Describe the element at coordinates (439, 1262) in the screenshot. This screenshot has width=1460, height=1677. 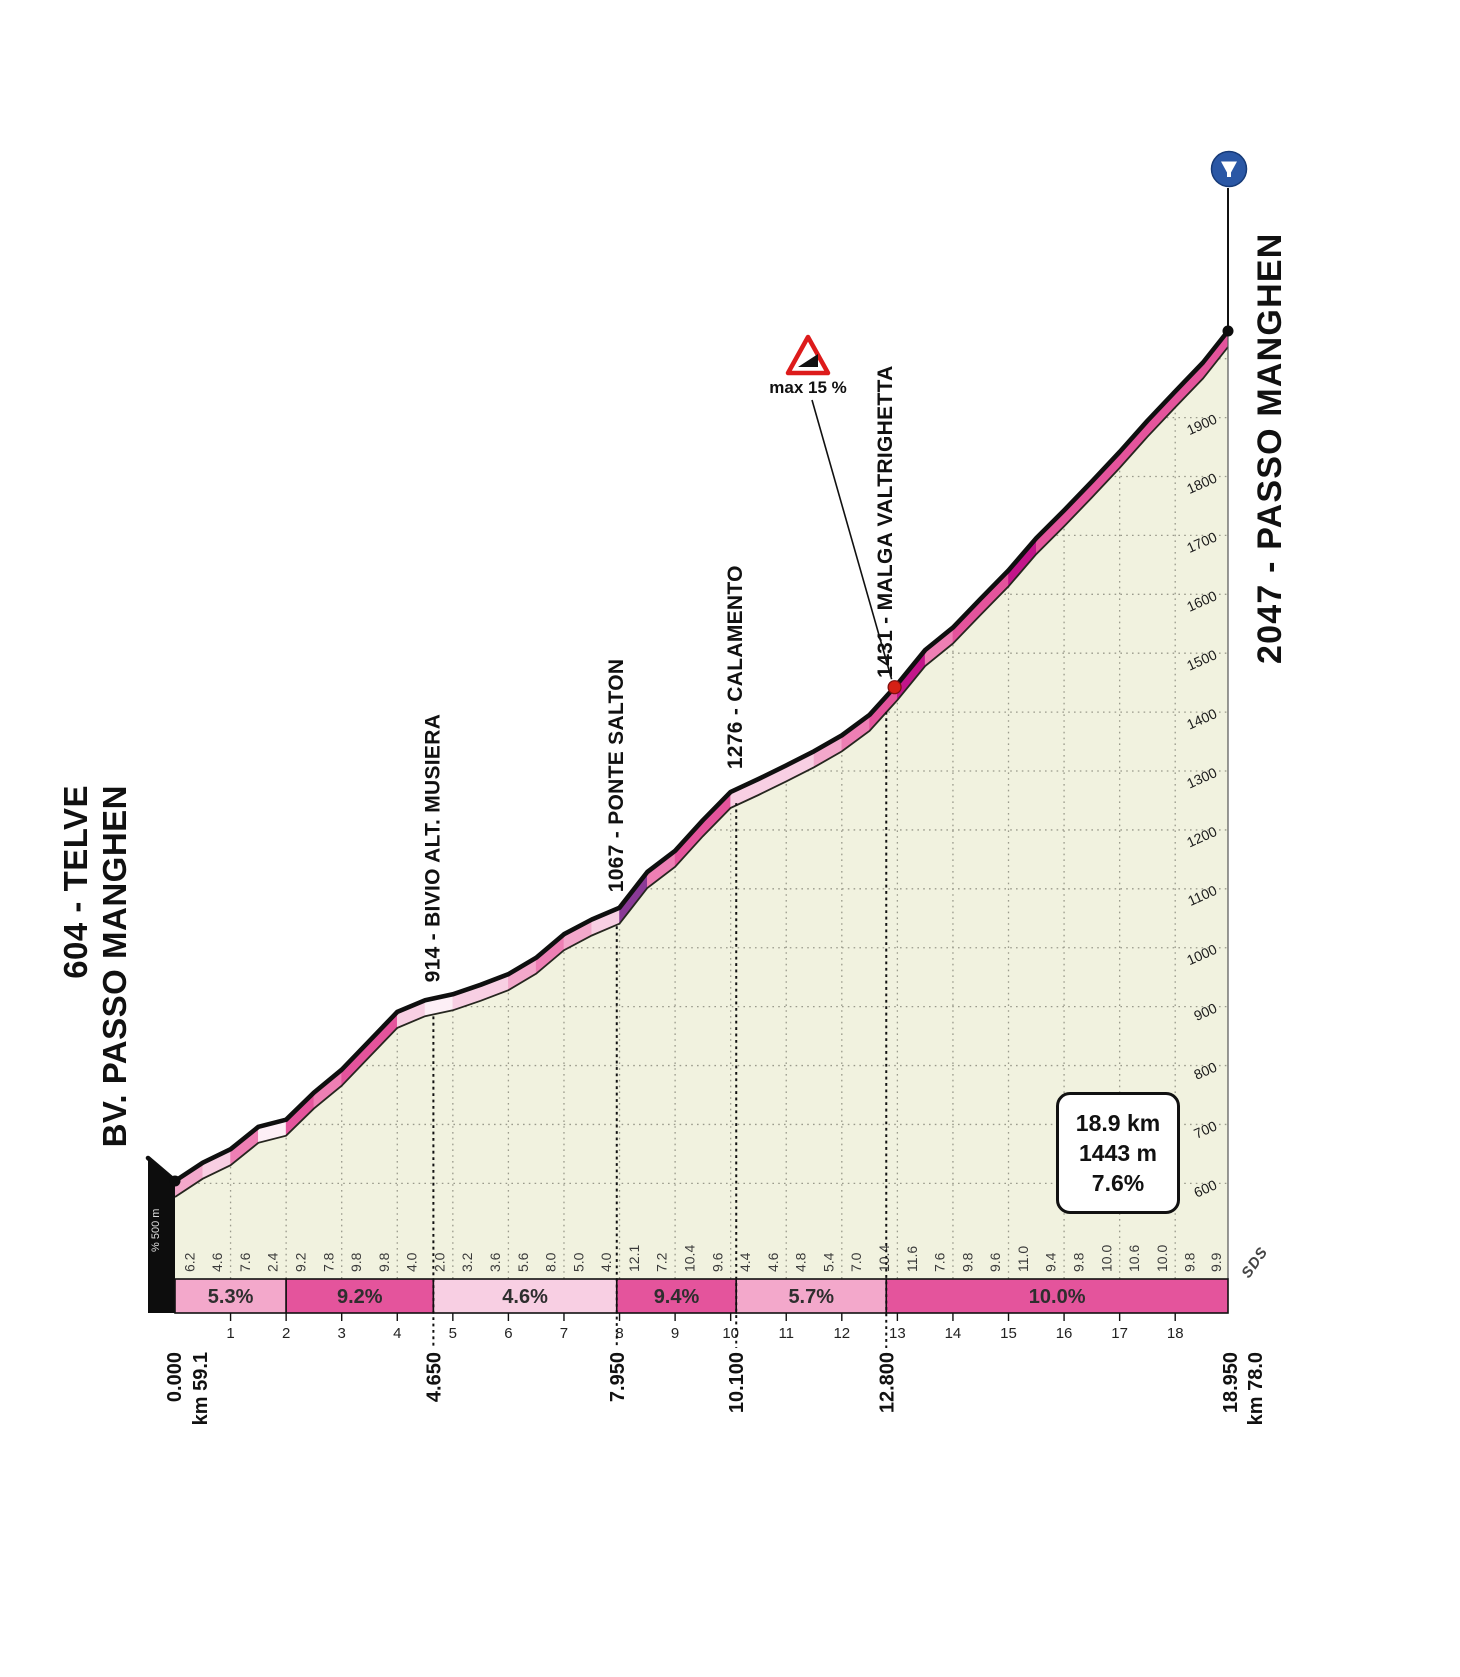
I see `gradient-500m-label: 2.0` at that location.